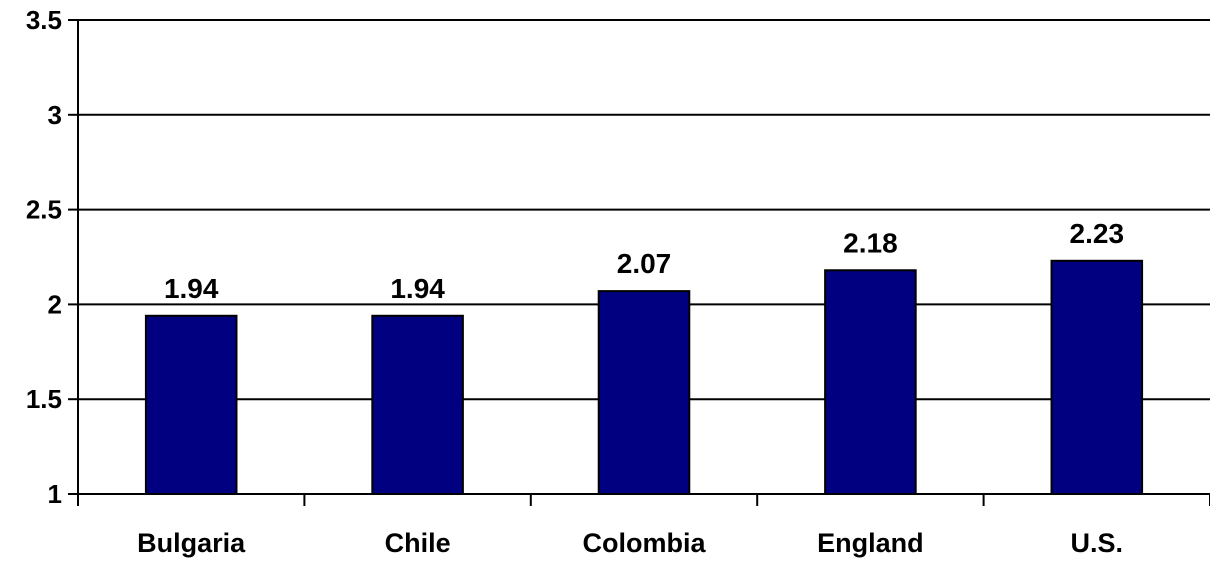  I want to click on y-tick-label: 1, so click(55, 494).